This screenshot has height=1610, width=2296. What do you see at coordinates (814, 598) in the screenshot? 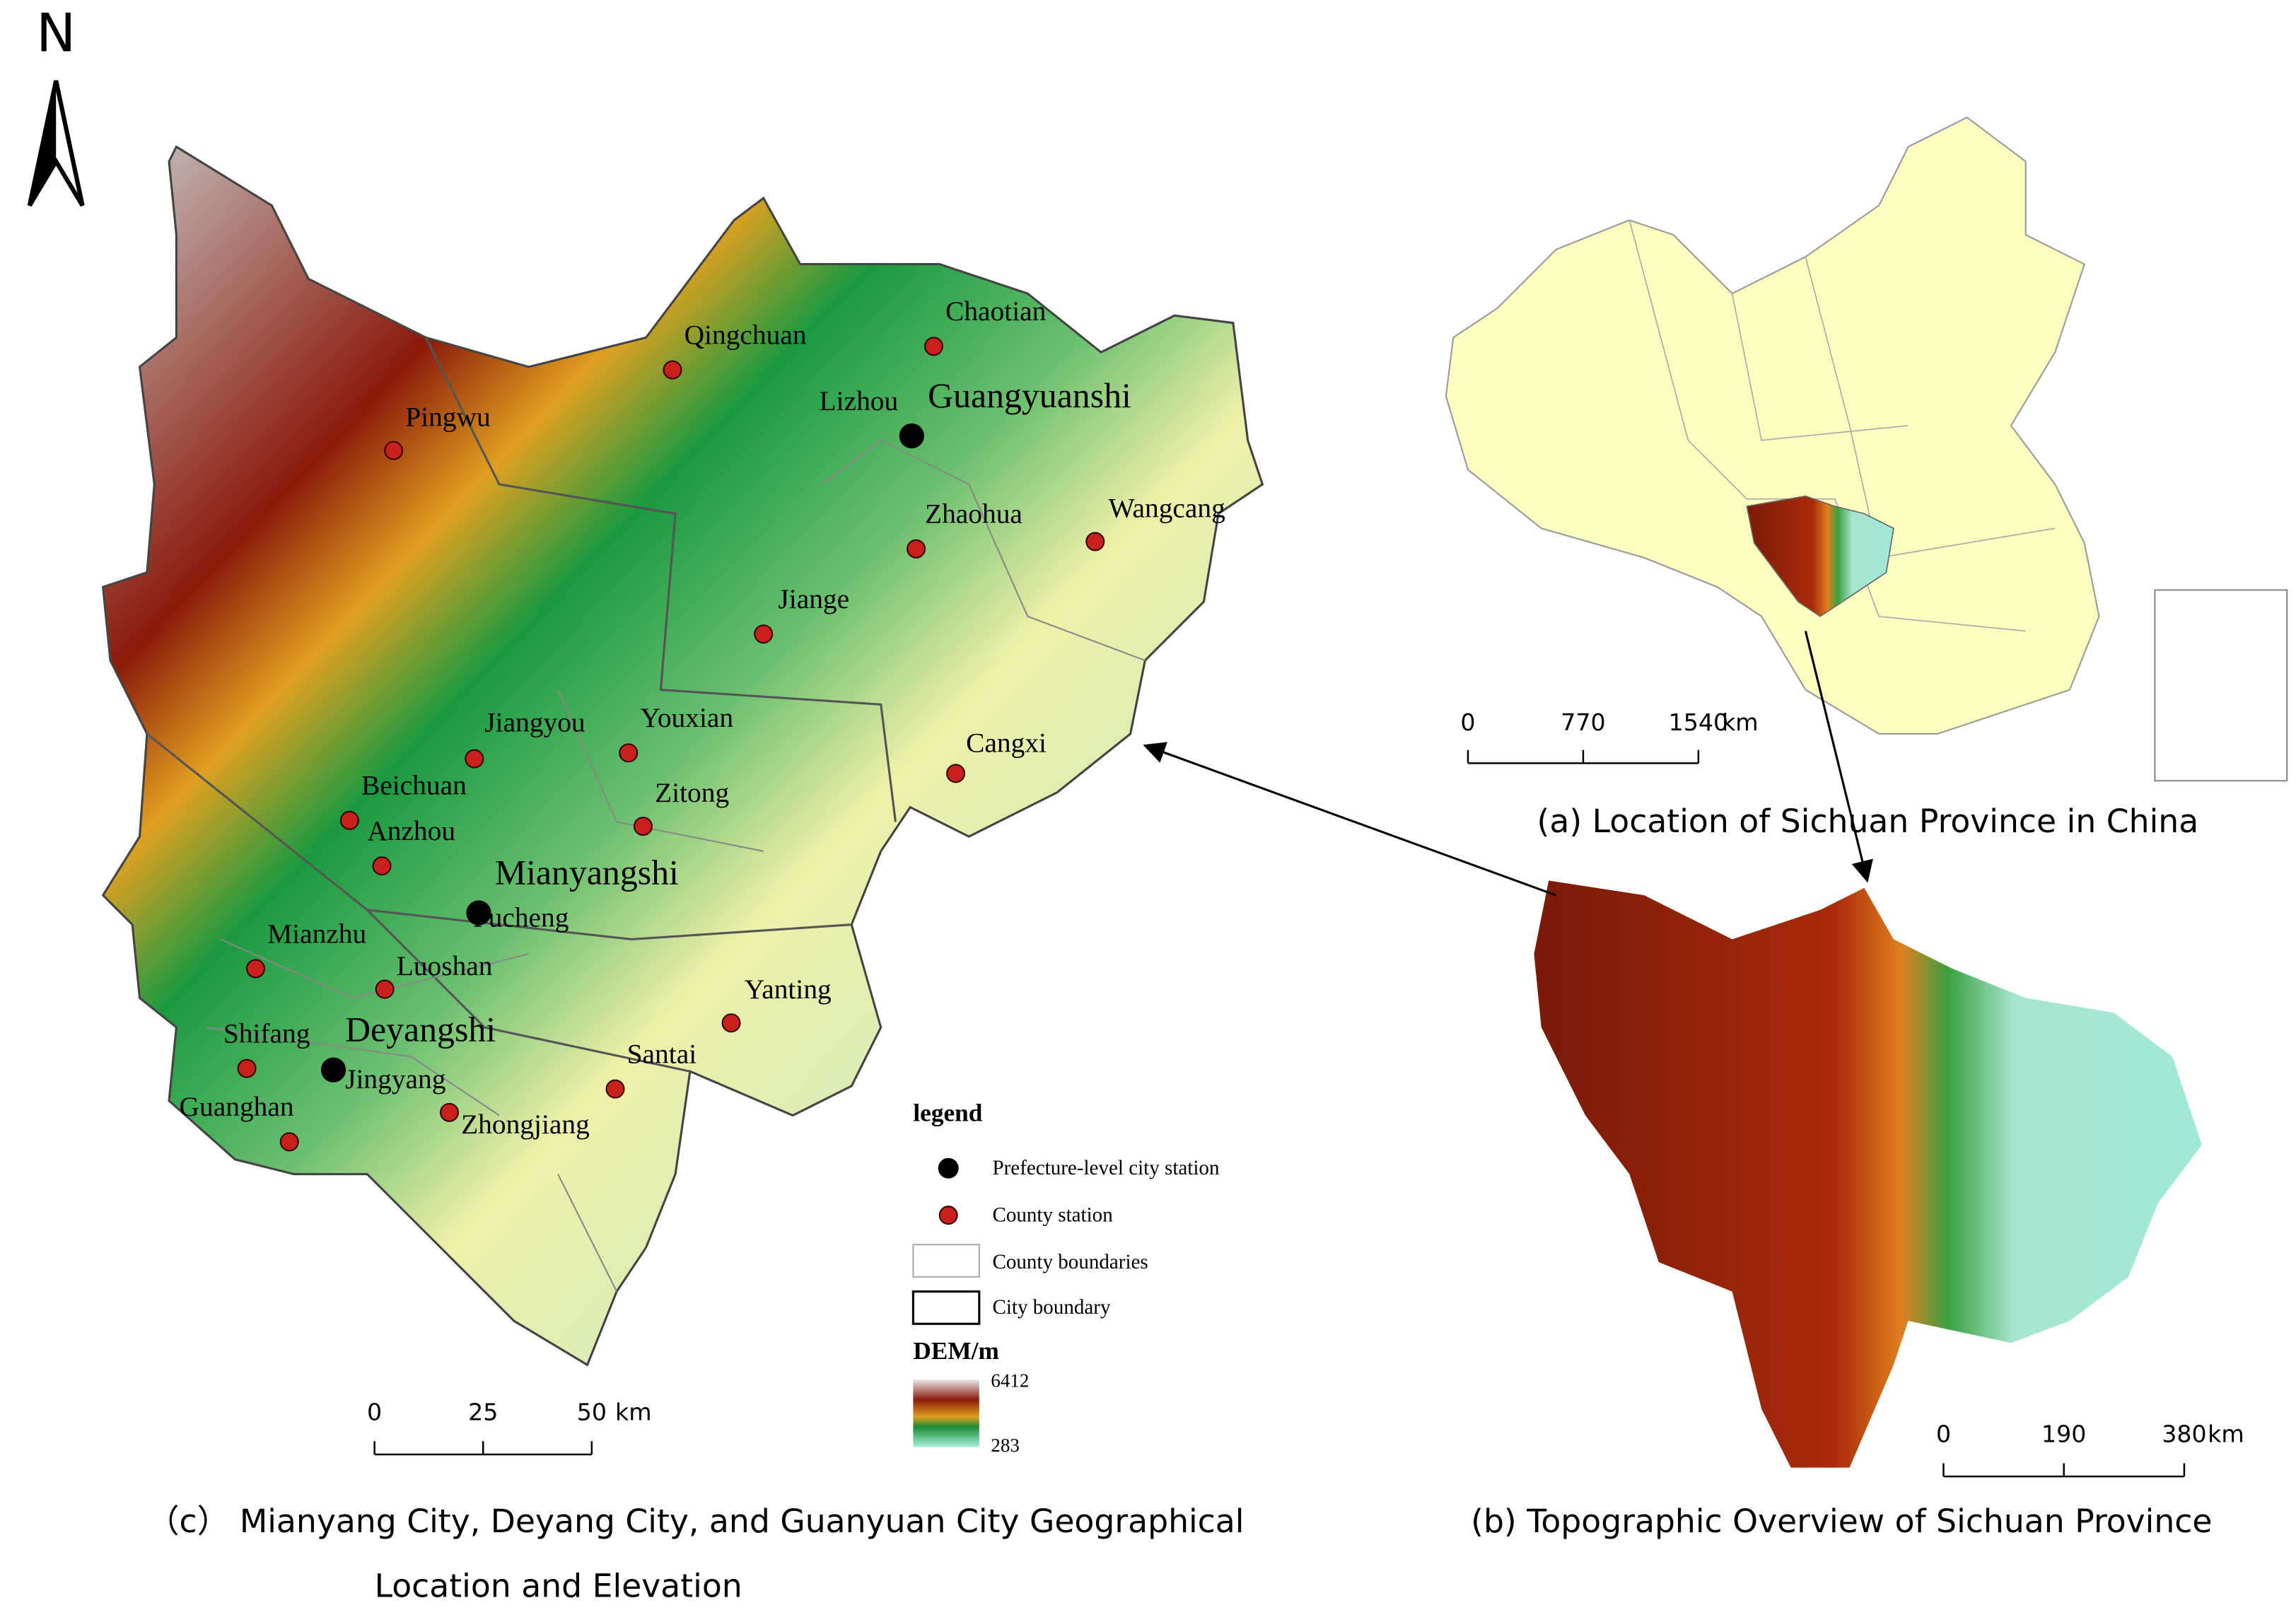
I see `station-label: Jiange` at bounding box center [814, 598].